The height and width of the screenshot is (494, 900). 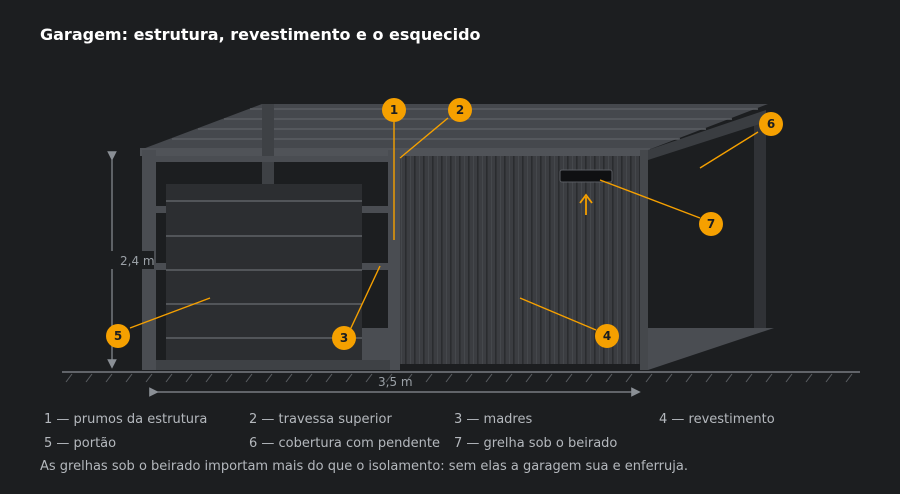 I want to click on badge-1: 1, so click(x=394, y=110).